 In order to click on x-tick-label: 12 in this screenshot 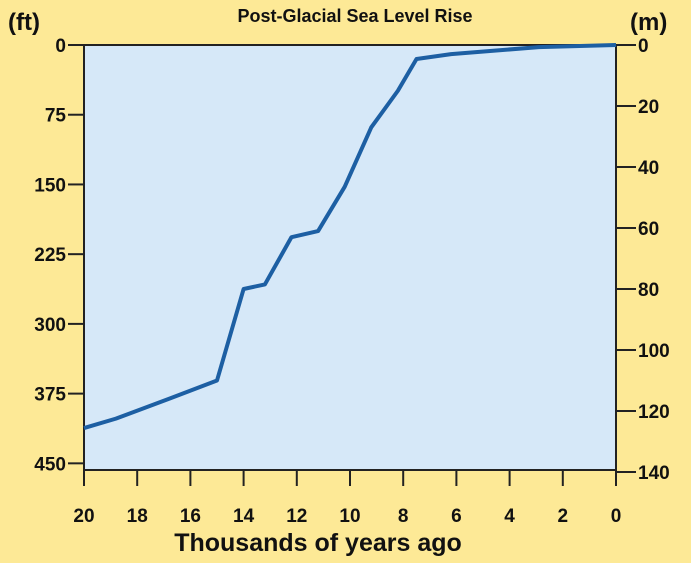, I will do `click(296, 516)`.